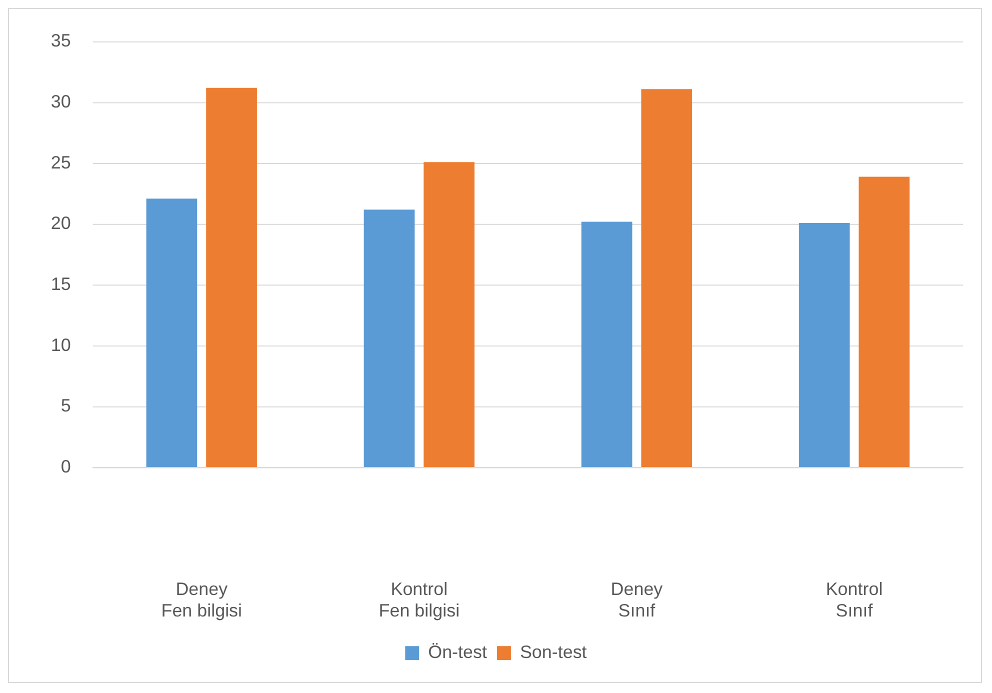 The image size is (992, 693). Describe the element at coordinates (636, 599) in the screenshot. I see `x-tick-label: Deney Sınıf` at that location.